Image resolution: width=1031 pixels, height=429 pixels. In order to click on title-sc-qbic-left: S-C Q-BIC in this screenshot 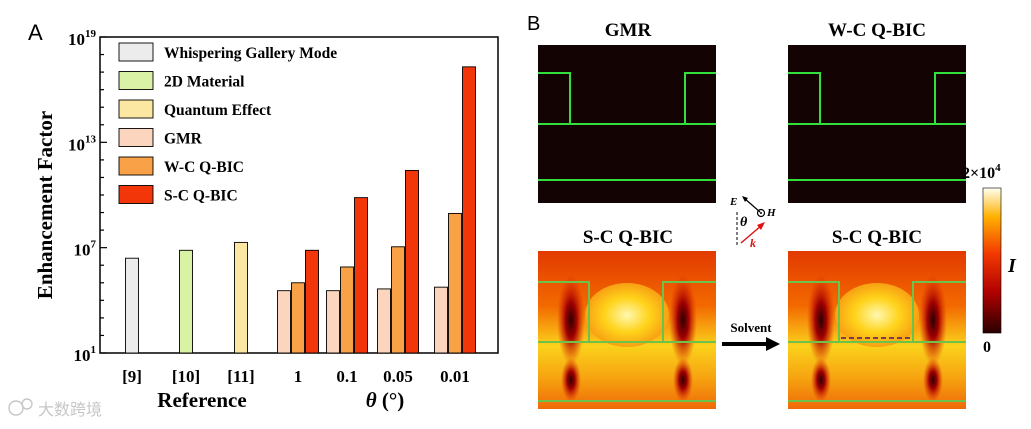, I will do `click(628, 237)`.